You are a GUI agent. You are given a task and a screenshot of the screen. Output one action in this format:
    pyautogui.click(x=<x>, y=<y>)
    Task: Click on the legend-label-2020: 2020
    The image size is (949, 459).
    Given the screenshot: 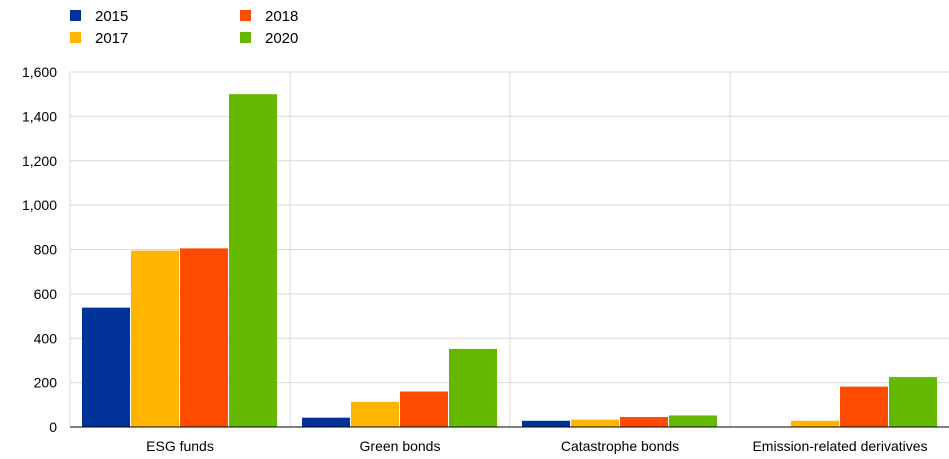 What is the action you would take?
    pyautogui.click(x=281, y=38)
    